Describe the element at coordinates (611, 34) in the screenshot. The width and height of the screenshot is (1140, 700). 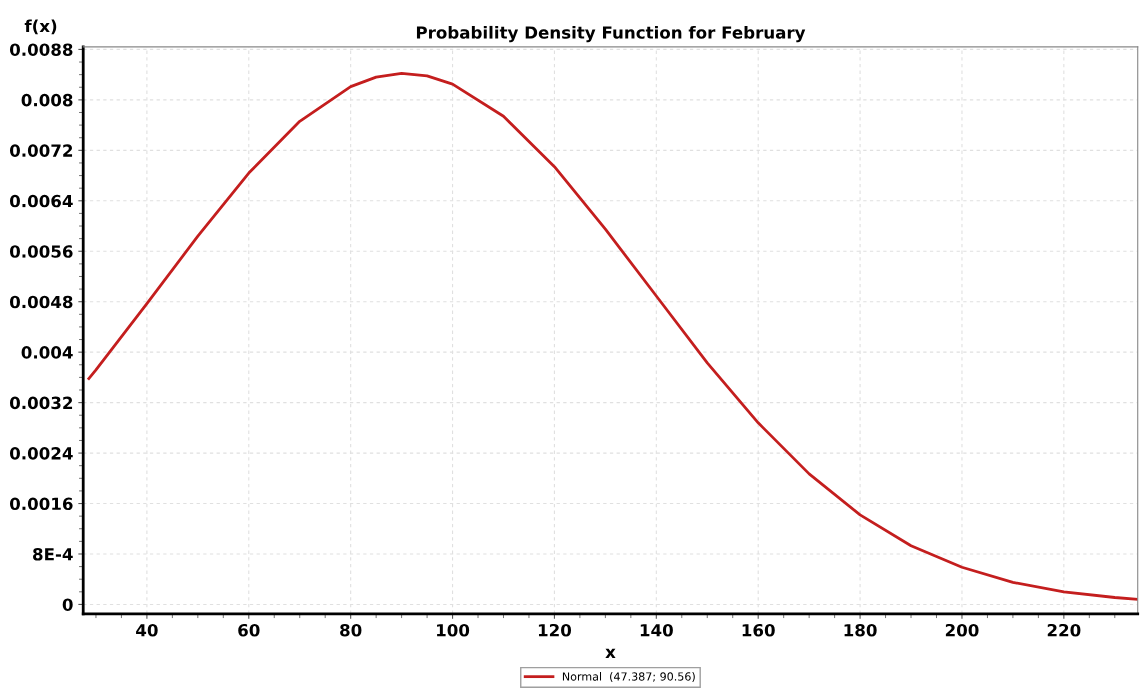
I see `chart-title: Probability Density Function for February` at that location.